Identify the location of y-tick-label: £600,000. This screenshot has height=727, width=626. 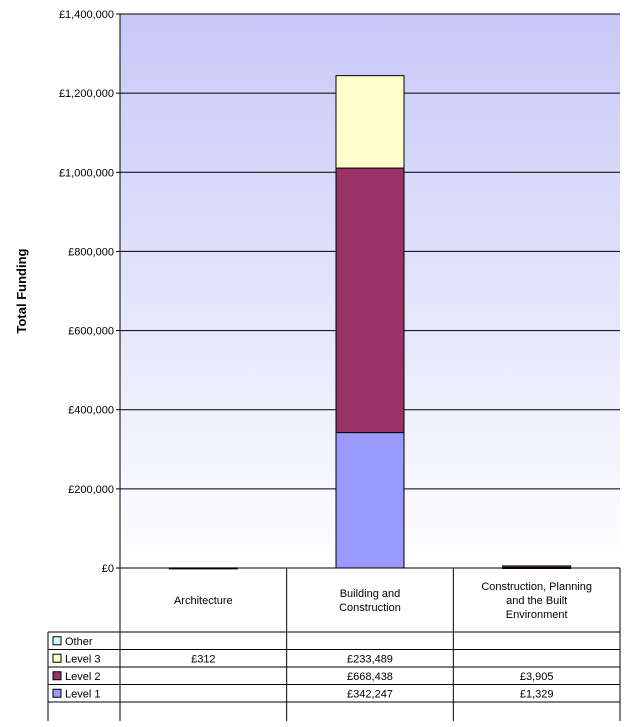
(91, 332).